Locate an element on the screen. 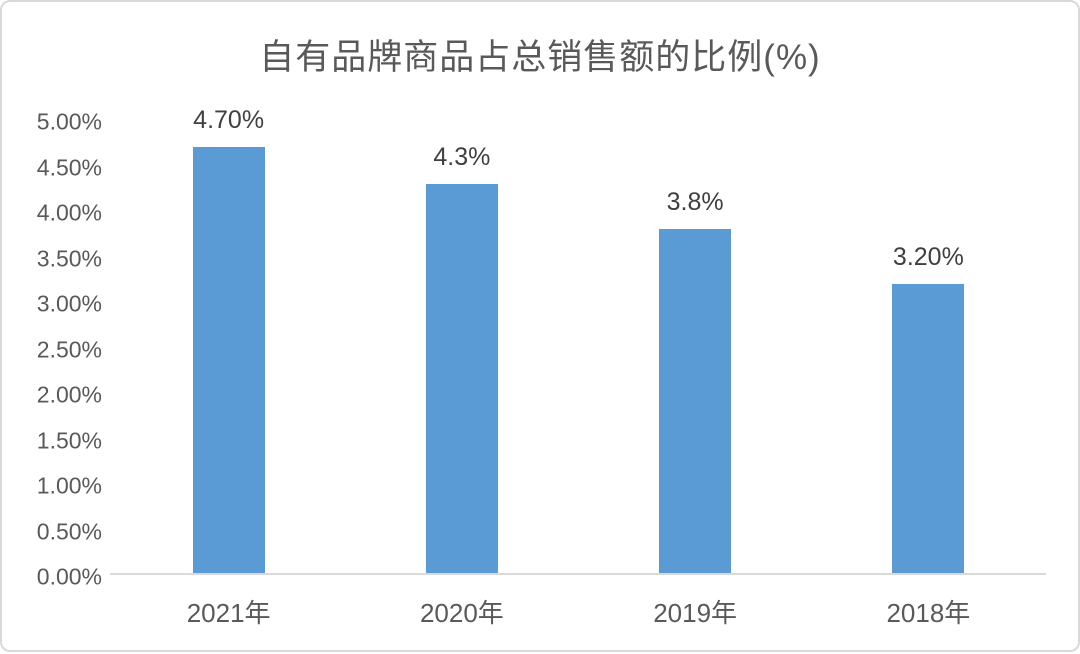 The width and height of the screenshot is (1080, 654). y-axis-tick-label: 0.50% is located at coordinates (69, 531).